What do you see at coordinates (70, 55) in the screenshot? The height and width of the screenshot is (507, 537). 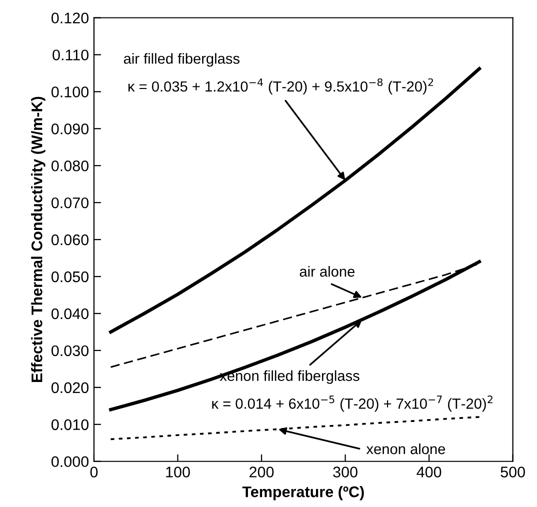 I see `y-tick-label: 0.110` at bounding box center [70, 55].